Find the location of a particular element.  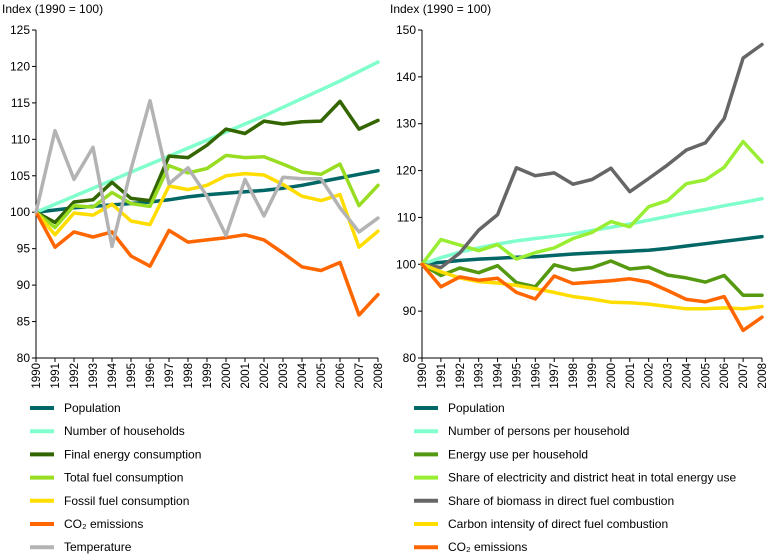

y-tick-label: 140 is located at coordinates (406, 77).